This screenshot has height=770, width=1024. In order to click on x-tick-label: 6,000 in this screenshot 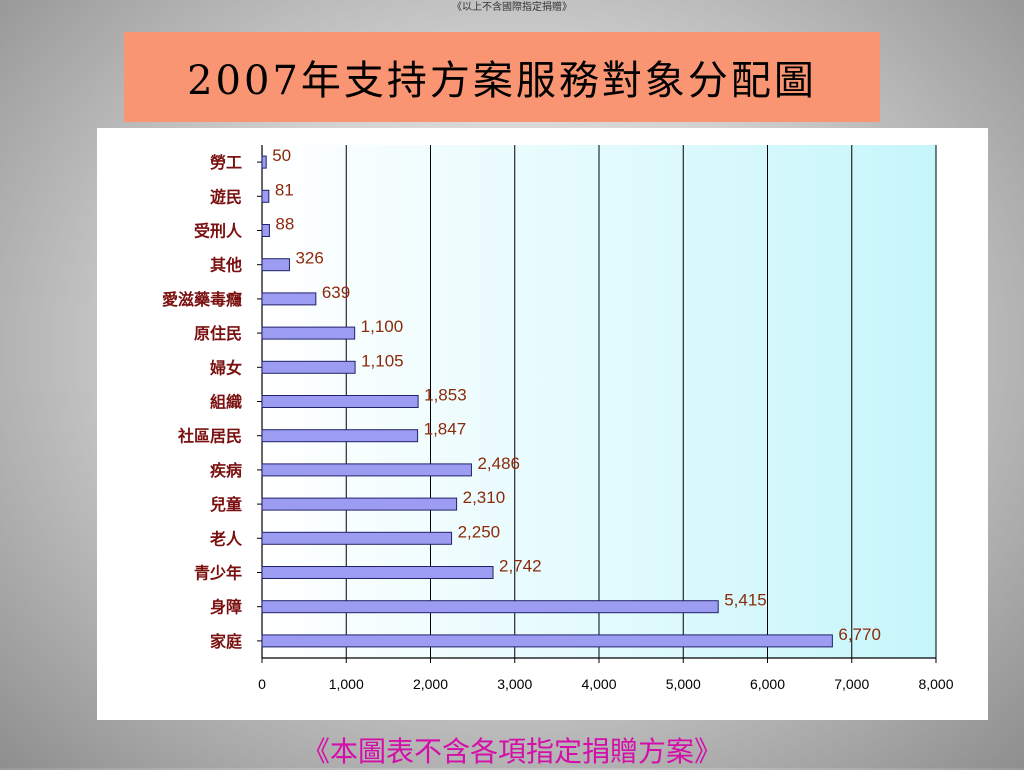, I will do `click(767, 684)`.